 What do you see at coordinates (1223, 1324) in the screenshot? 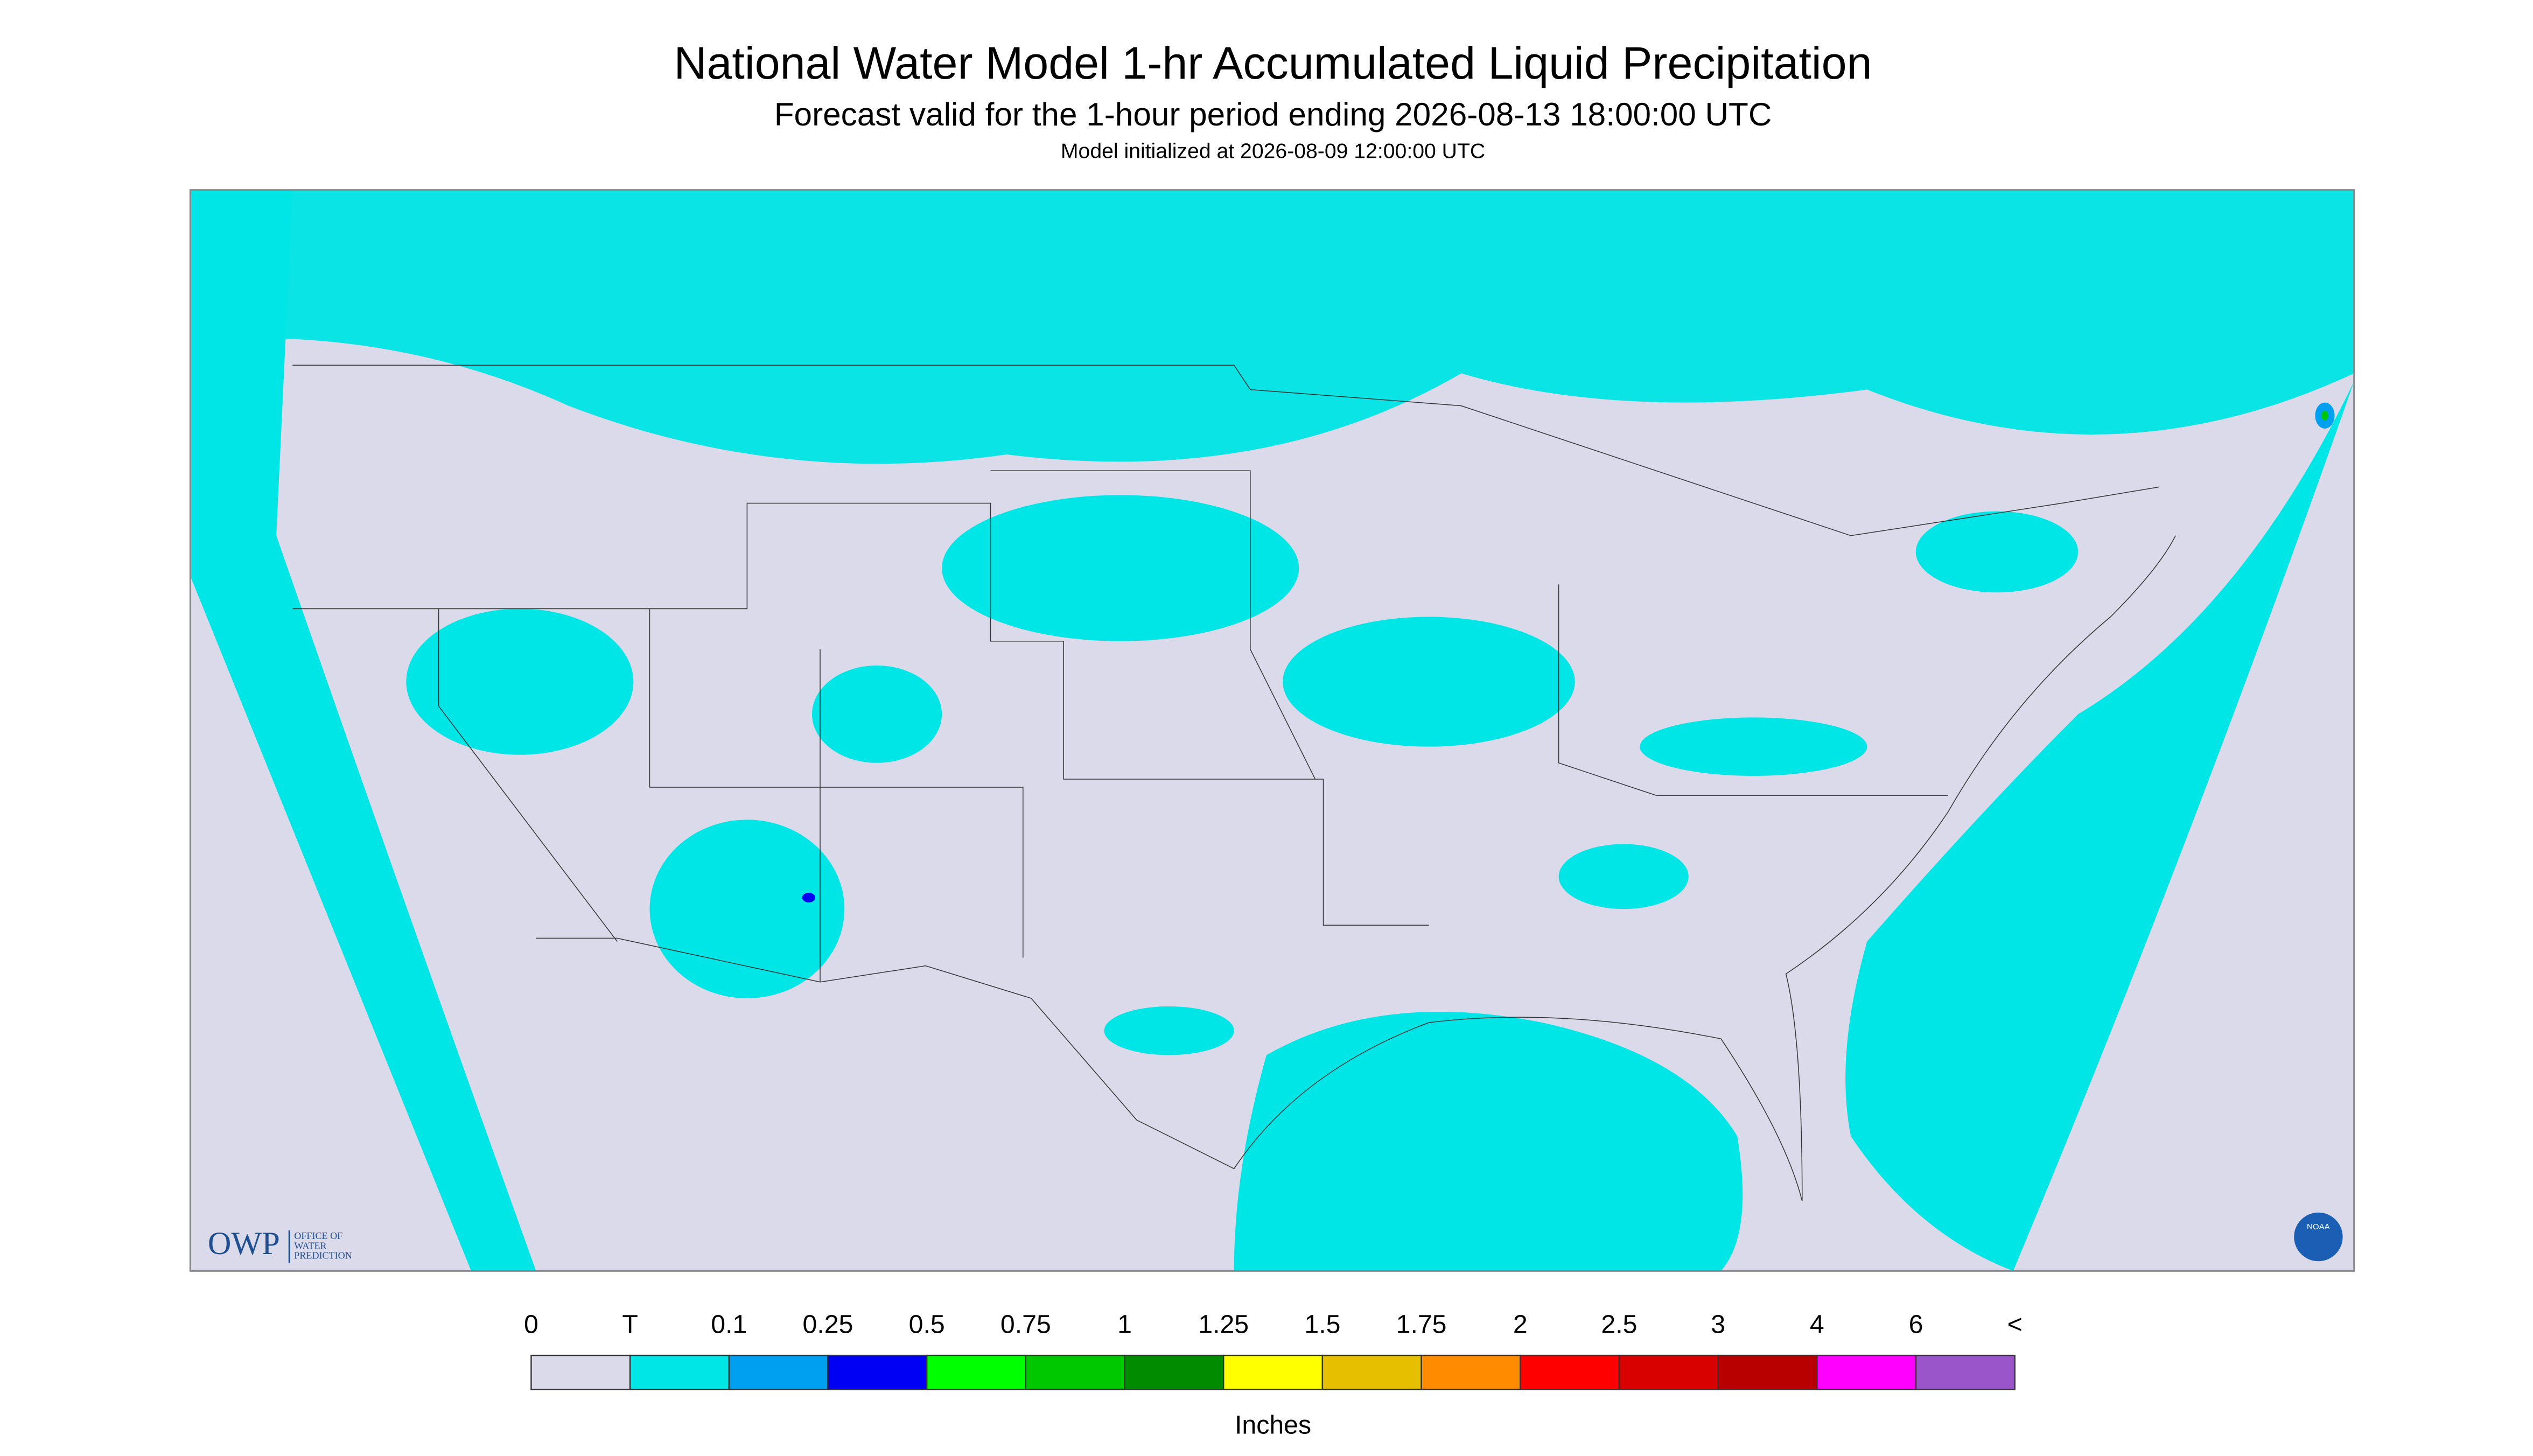
I see `legend-label: 1.25` at bounding box center [1223, 1324].